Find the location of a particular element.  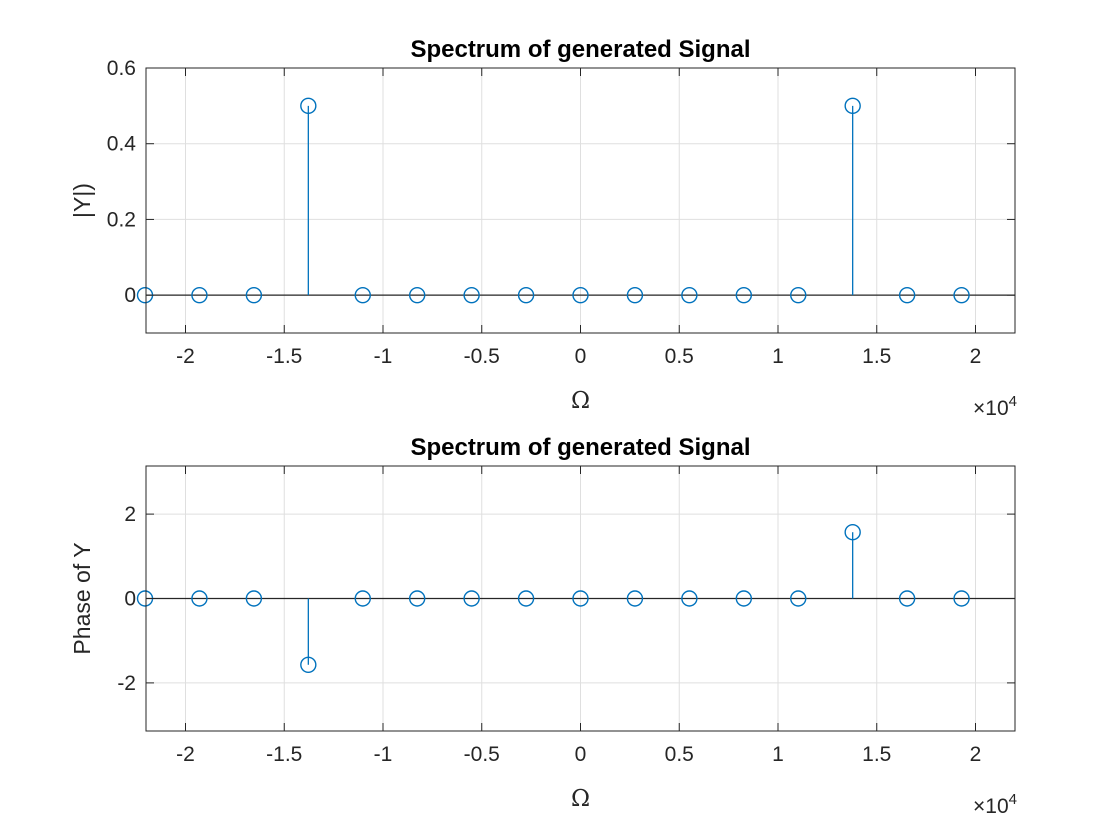

y-axis-label: |Y|) is located at coordinates (82, 200).